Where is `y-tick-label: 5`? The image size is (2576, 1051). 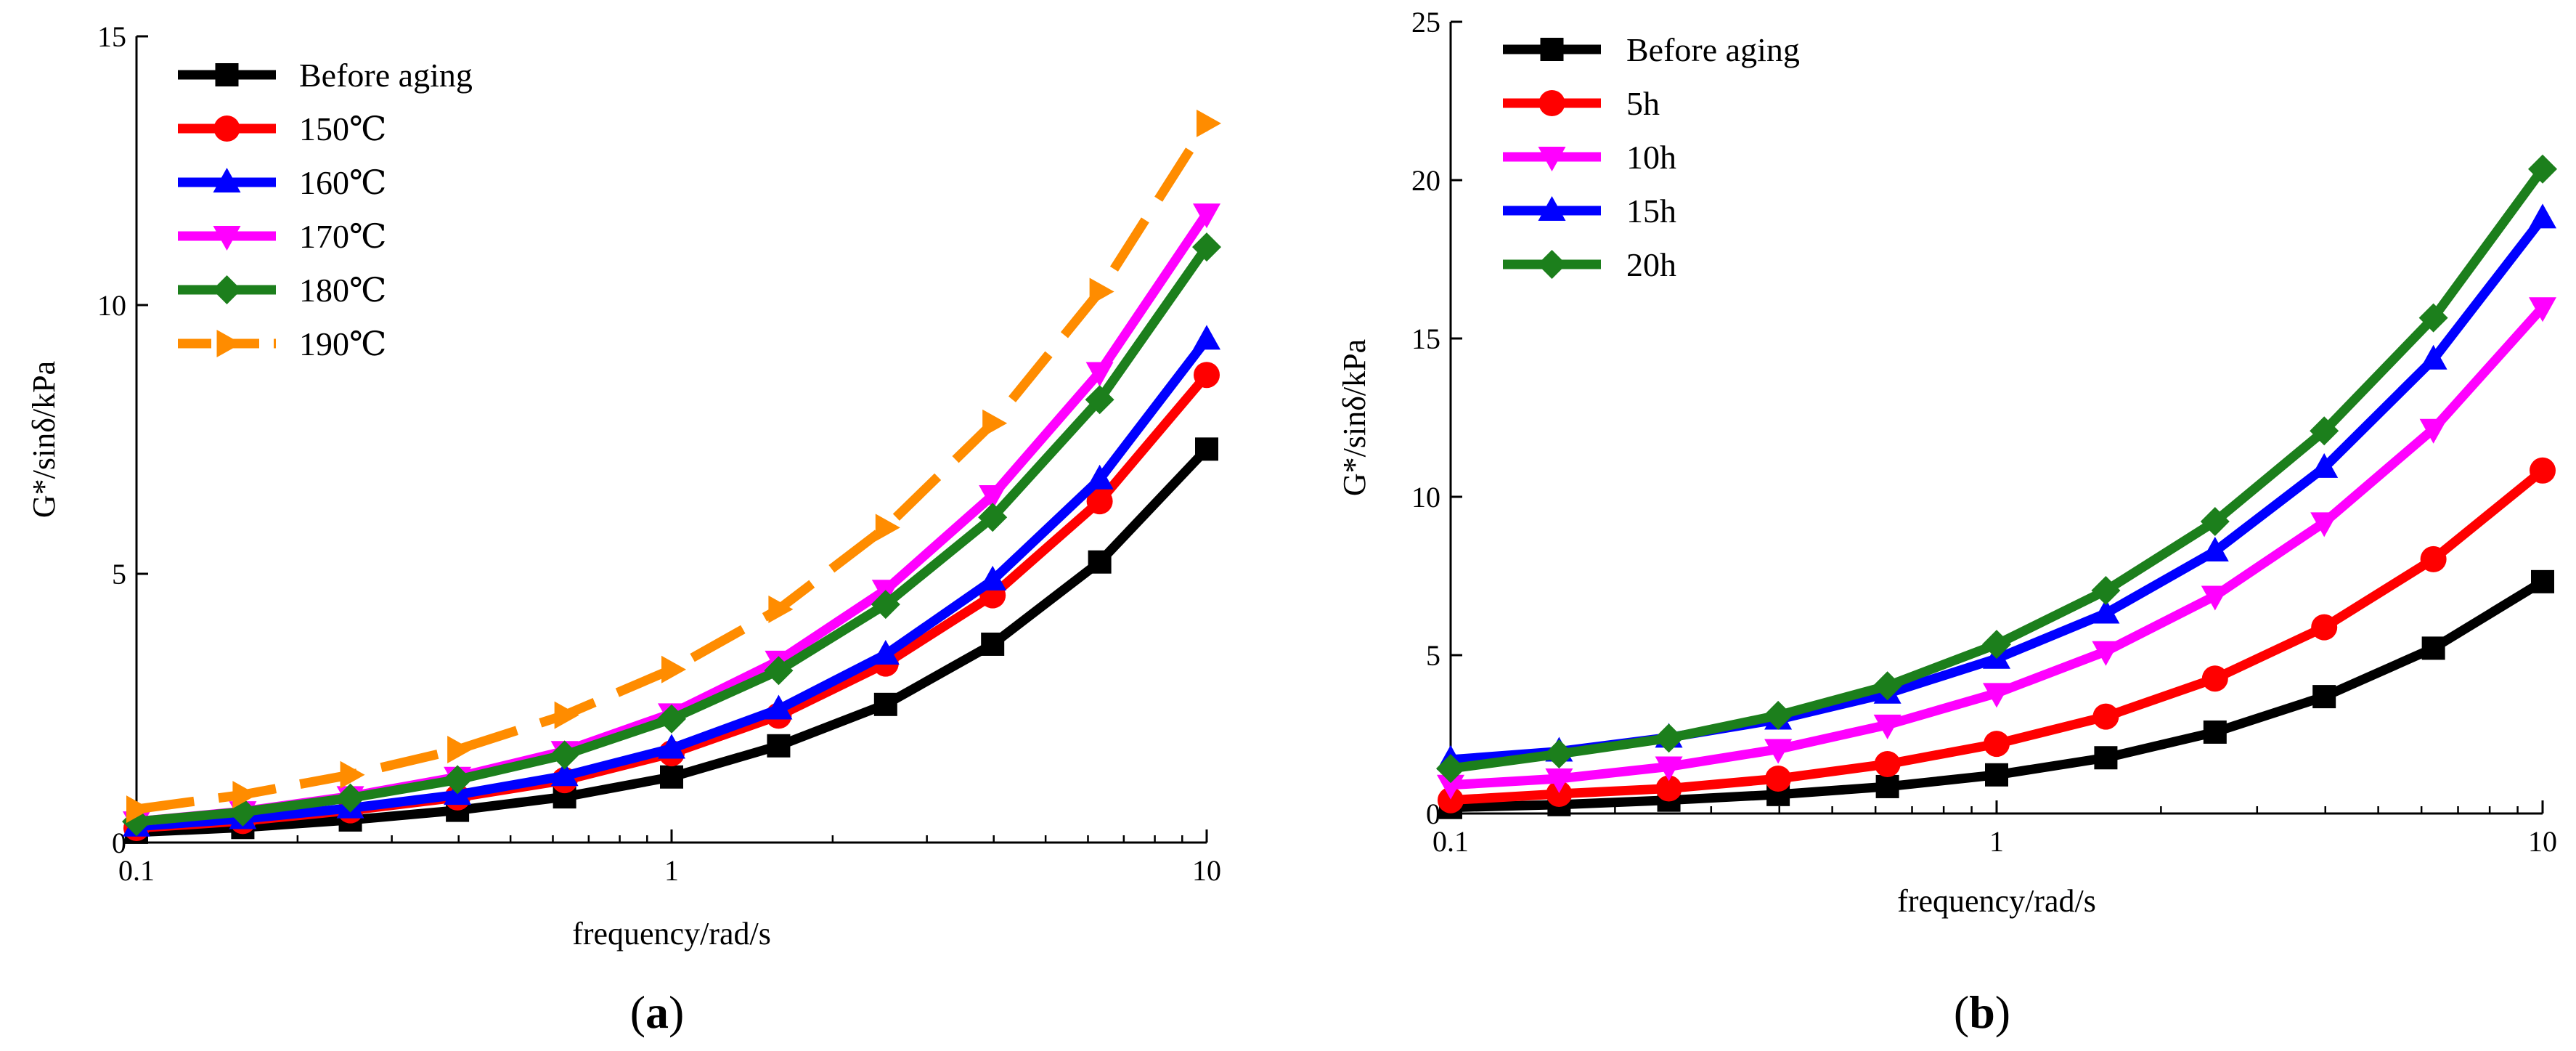
y-tick-label: 5 is located at coordinates (1433, 655).